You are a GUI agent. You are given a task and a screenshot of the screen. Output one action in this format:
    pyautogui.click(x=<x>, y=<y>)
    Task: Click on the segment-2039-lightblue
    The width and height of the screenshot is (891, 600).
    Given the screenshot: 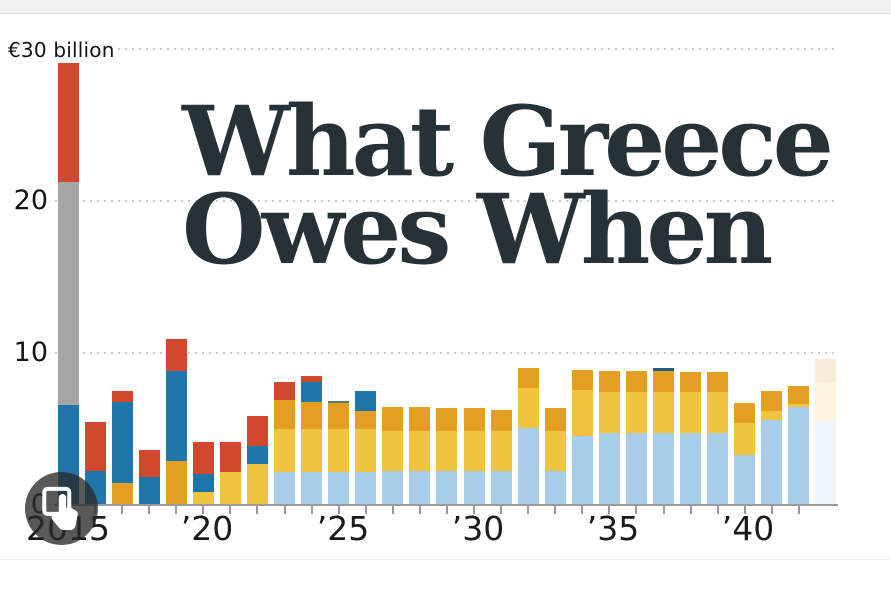 What is the action you would take?
    pyautogui.click(x=717, y=468)
    